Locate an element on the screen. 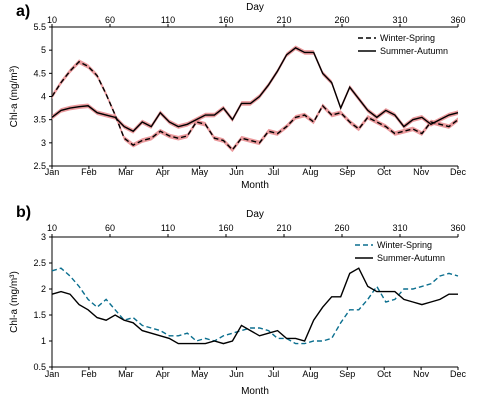 The width and height of the screenshot is (486, 402). y-tick-label: 4.5 is located at coordinates (39, 73).